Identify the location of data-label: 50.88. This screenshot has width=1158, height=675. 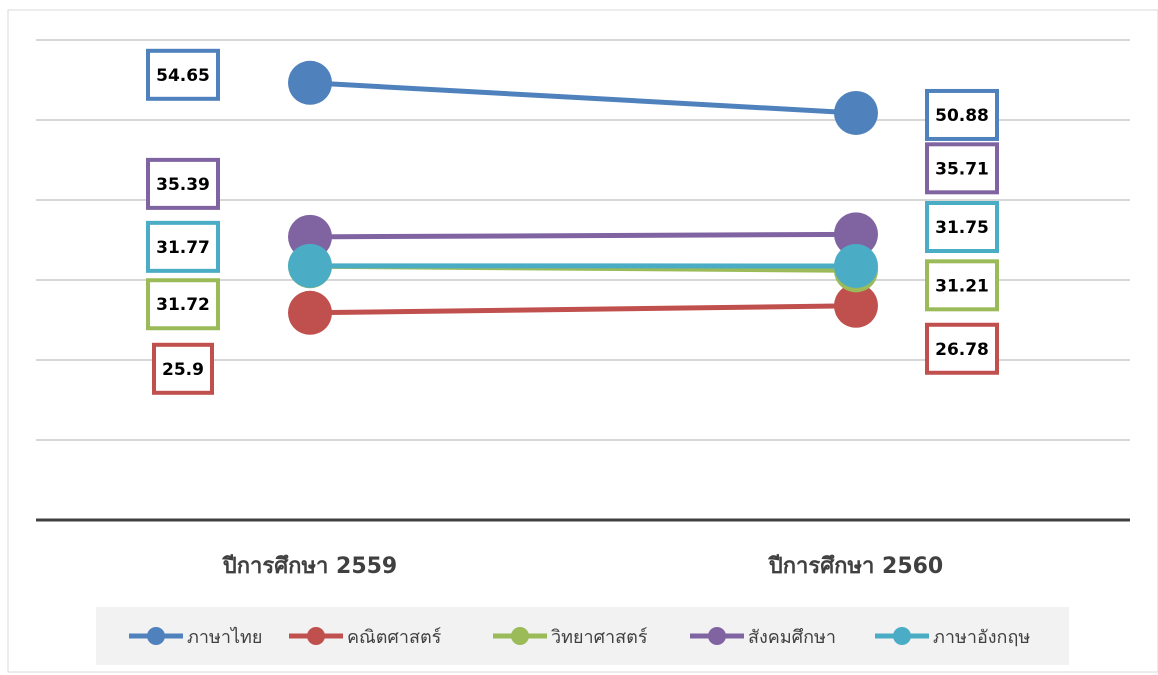
(962, 114).